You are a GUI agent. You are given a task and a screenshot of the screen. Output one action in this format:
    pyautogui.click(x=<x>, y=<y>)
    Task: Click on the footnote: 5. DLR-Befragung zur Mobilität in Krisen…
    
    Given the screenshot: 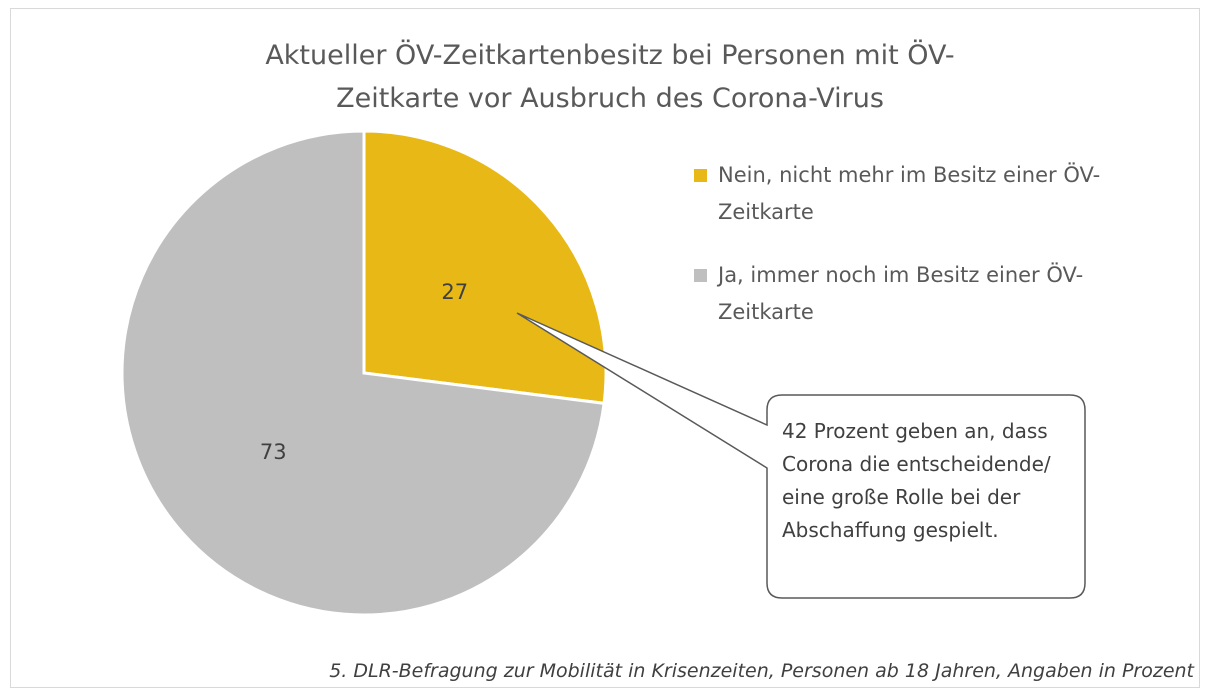 What is the action you would take?
    pyautogui.click(x=761, y=671)
    